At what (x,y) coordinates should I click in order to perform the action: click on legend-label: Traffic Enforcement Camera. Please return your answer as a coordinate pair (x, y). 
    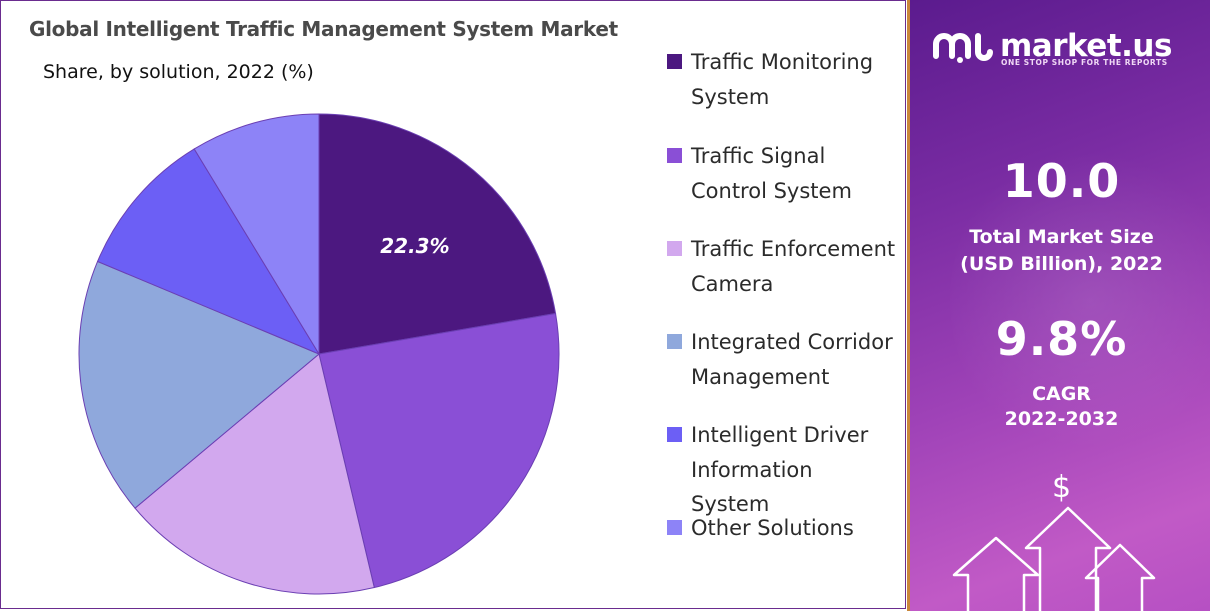
    Looking at the image, I should click on (793, 266).